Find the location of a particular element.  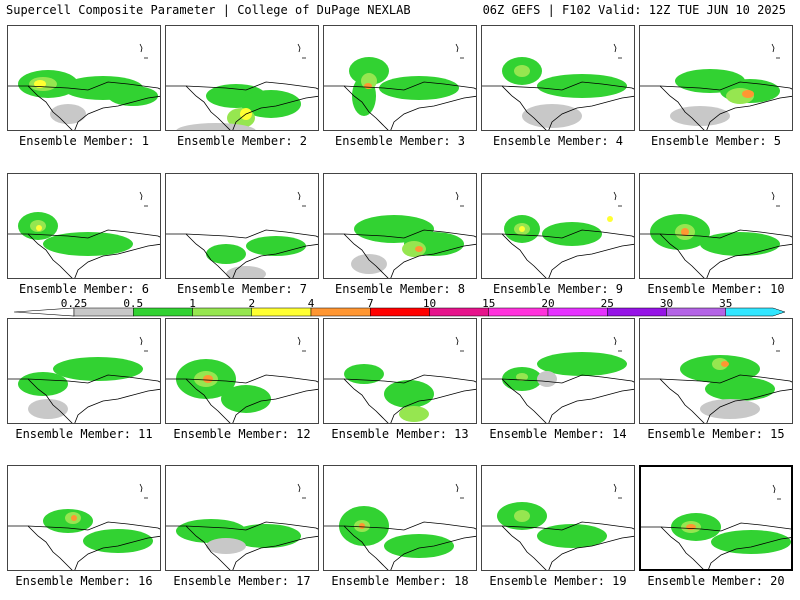

legend-tick-label: 15 is located at coordinates (489, 303).